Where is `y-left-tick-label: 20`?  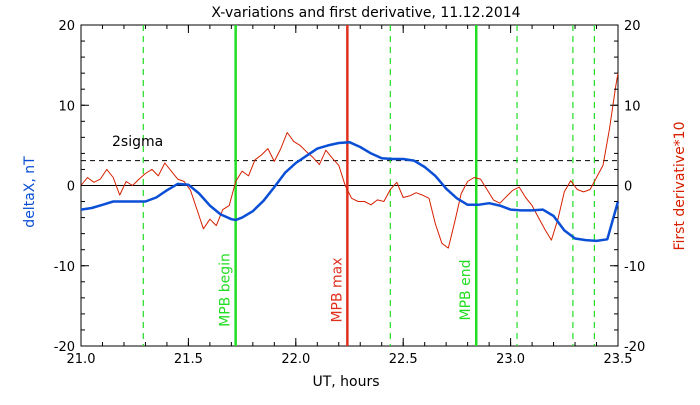
y-left-tick-label: 20 is located at coordinates (66, 26).